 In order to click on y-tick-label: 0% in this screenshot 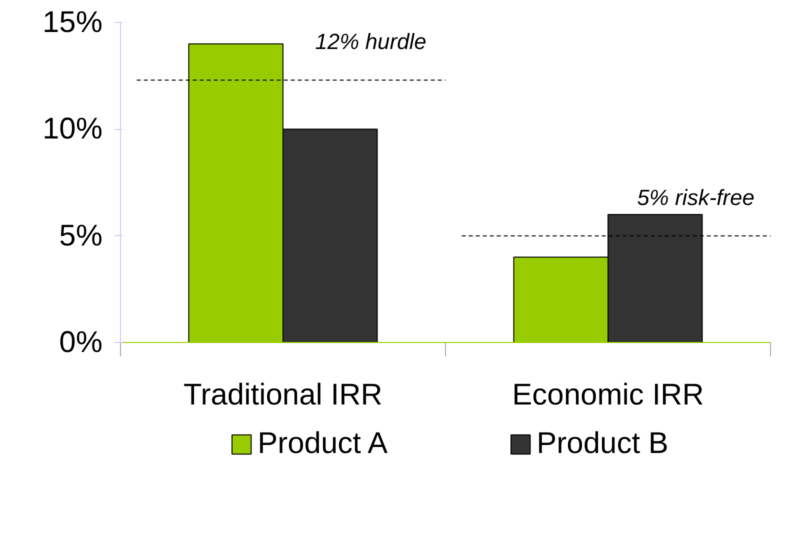, I will do `click(80, 342)`.